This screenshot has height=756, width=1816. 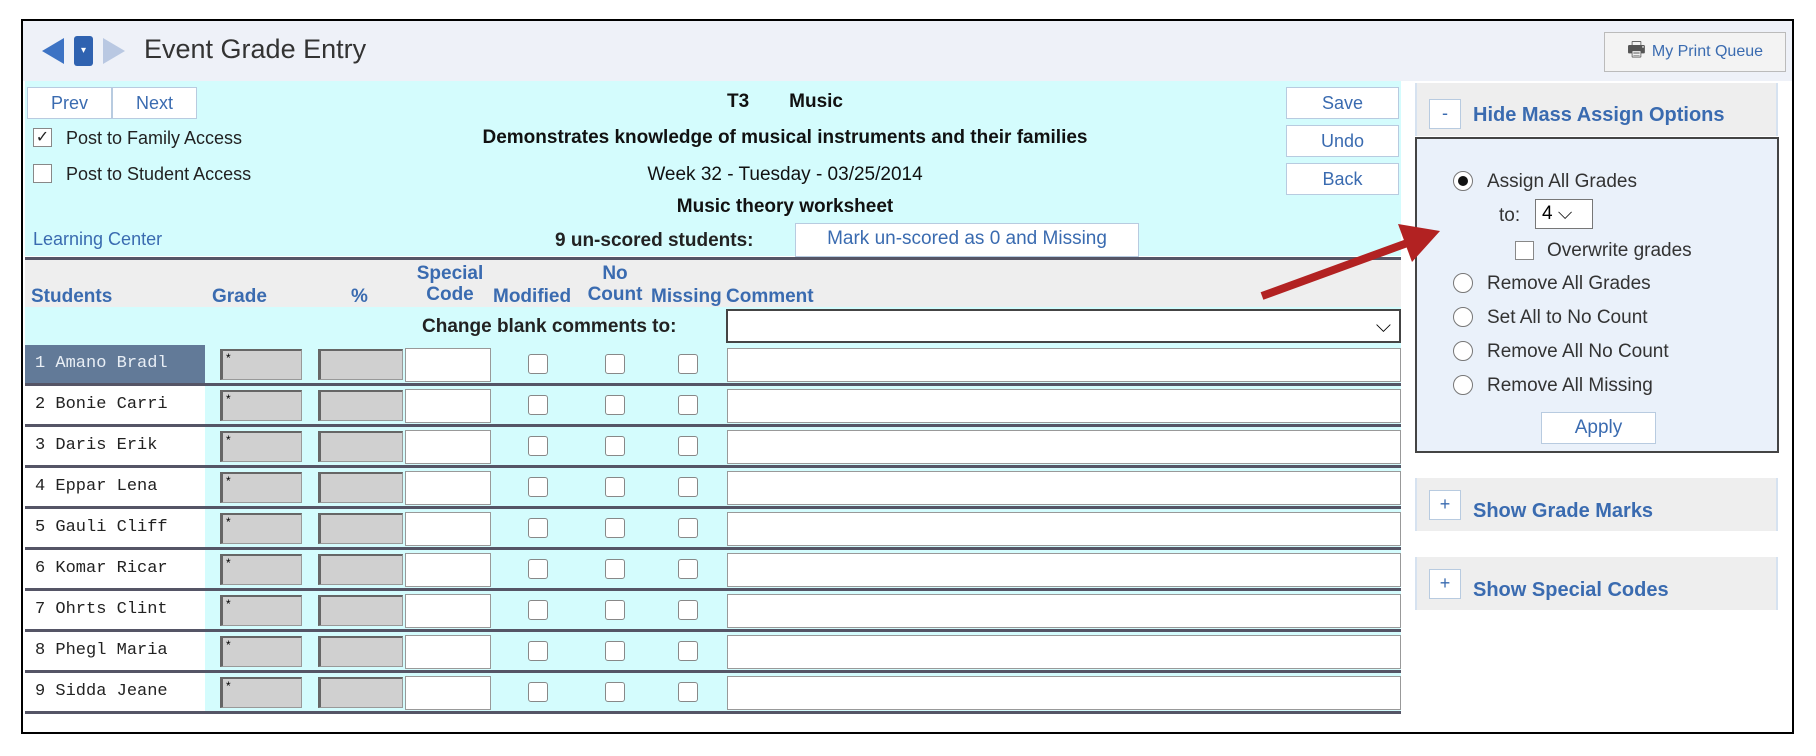 I want to click on blank-comments-select: ⌵, so click(x=1063, y=326).